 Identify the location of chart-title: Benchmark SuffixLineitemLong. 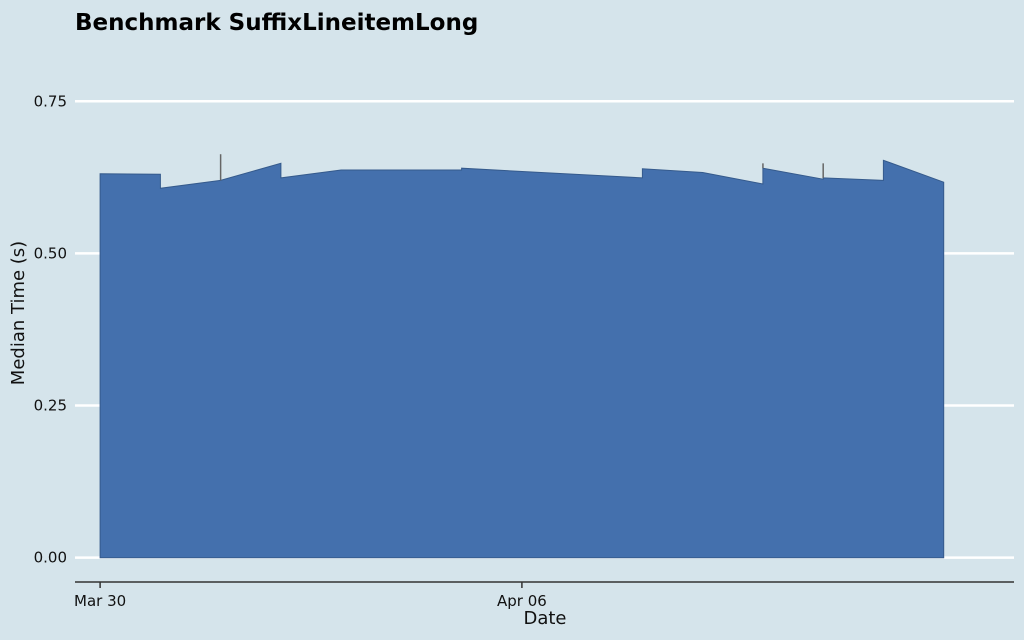
(276, 23).